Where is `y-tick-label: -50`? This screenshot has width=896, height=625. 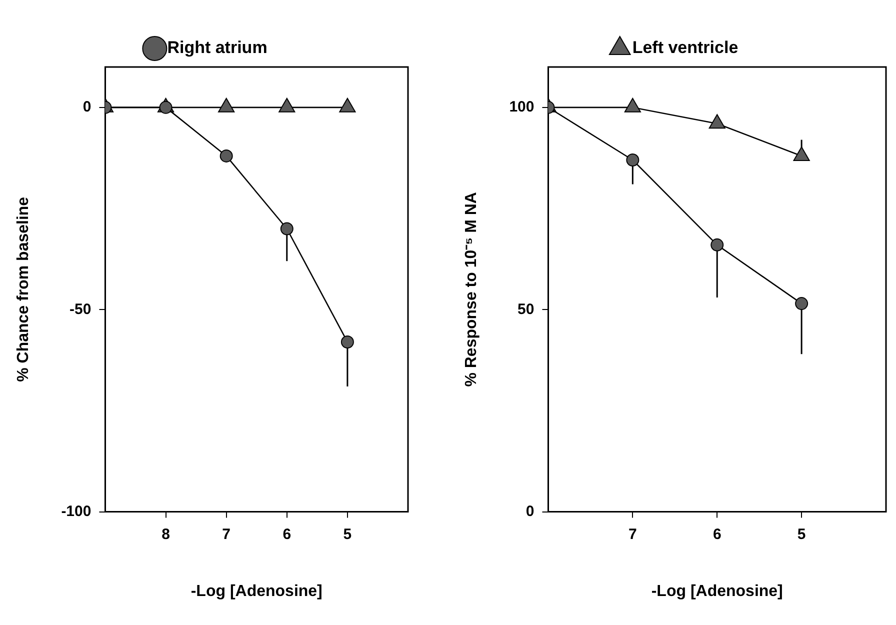 y-tick-label: -50 is located at coordinates (81, 309).